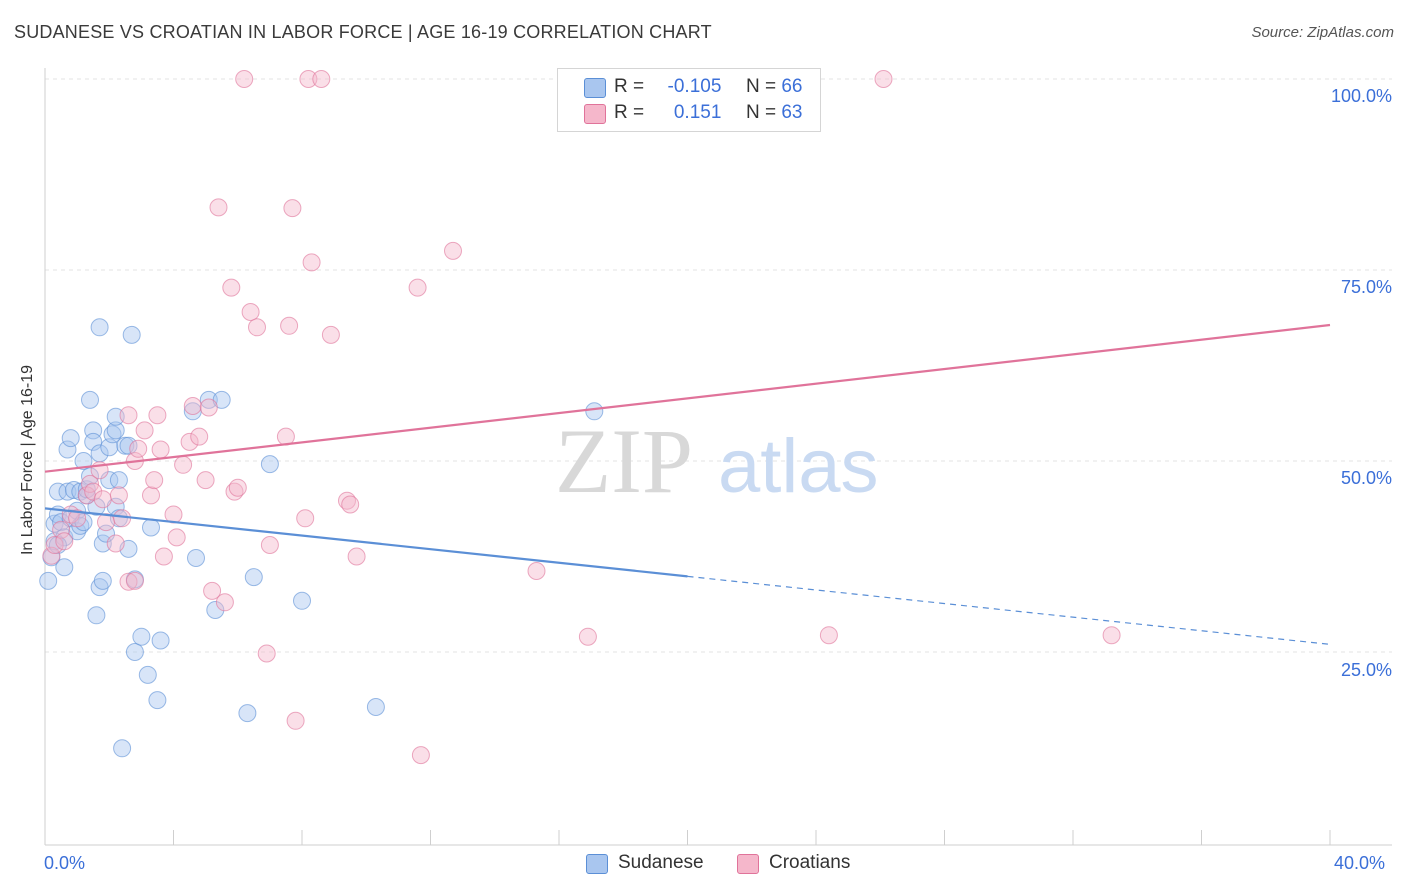 Image resolution: width=1406 pixels, height=892 pixels. What do you see at coordinates (1366, 287) in the screenshot?
I see `y-tick-label-75: 75.0%` at bounding box center [1366, 287].